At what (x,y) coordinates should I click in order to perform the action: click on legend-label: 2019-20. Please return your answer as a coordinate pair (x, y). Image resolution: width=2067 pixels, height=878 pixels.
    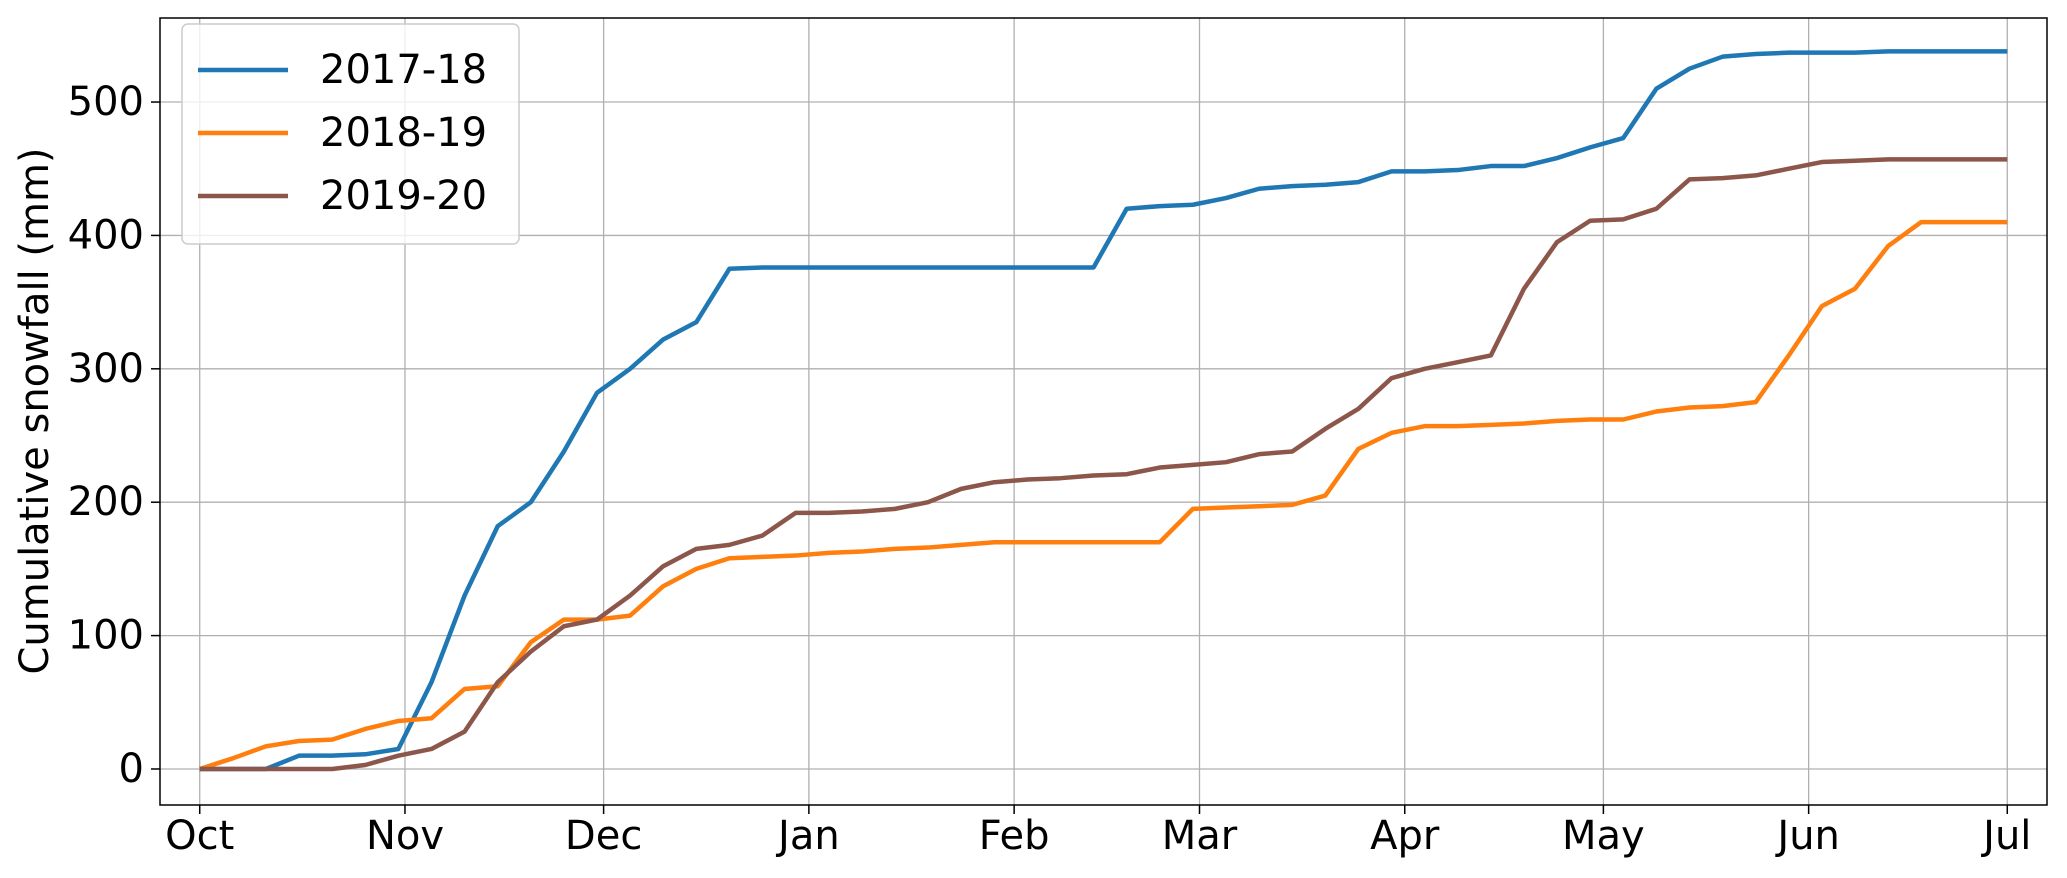
    Looking at the image, I should click on (403, 196).